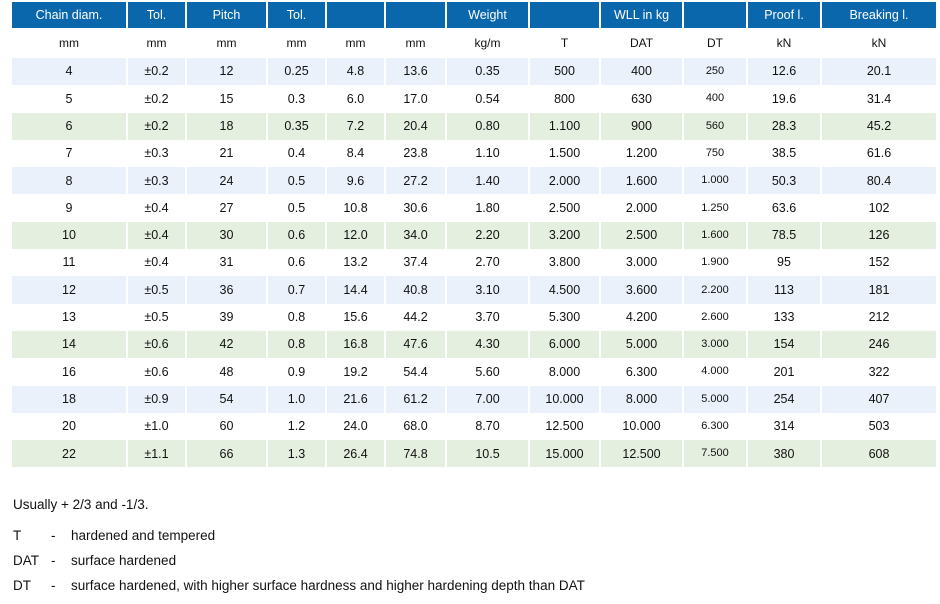  What do you see at coordinates (69, 235) in the screenshot?
I see `table-cell: 10` at bounding box center [69, 235].